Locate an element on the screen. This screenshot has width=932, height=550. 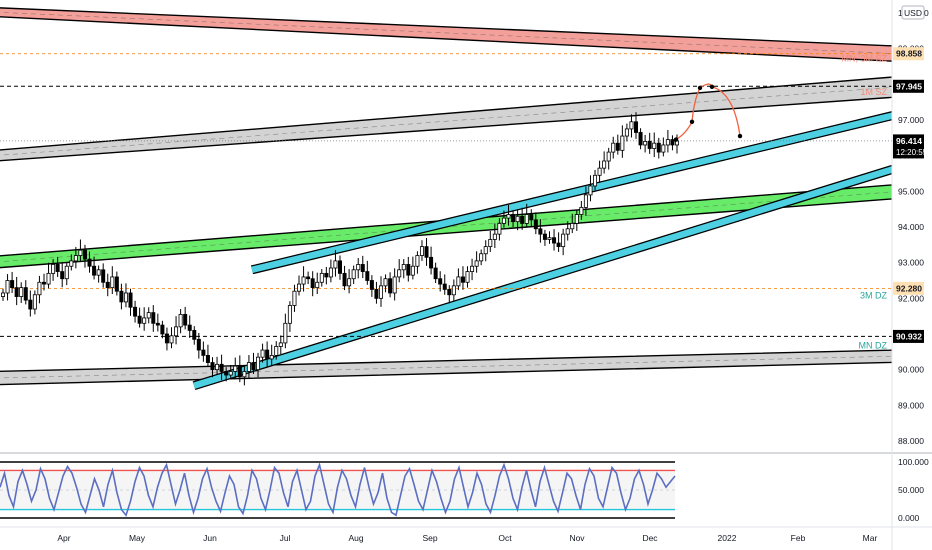
upper-gray-channel-midline is located at coordinates (446, 121).